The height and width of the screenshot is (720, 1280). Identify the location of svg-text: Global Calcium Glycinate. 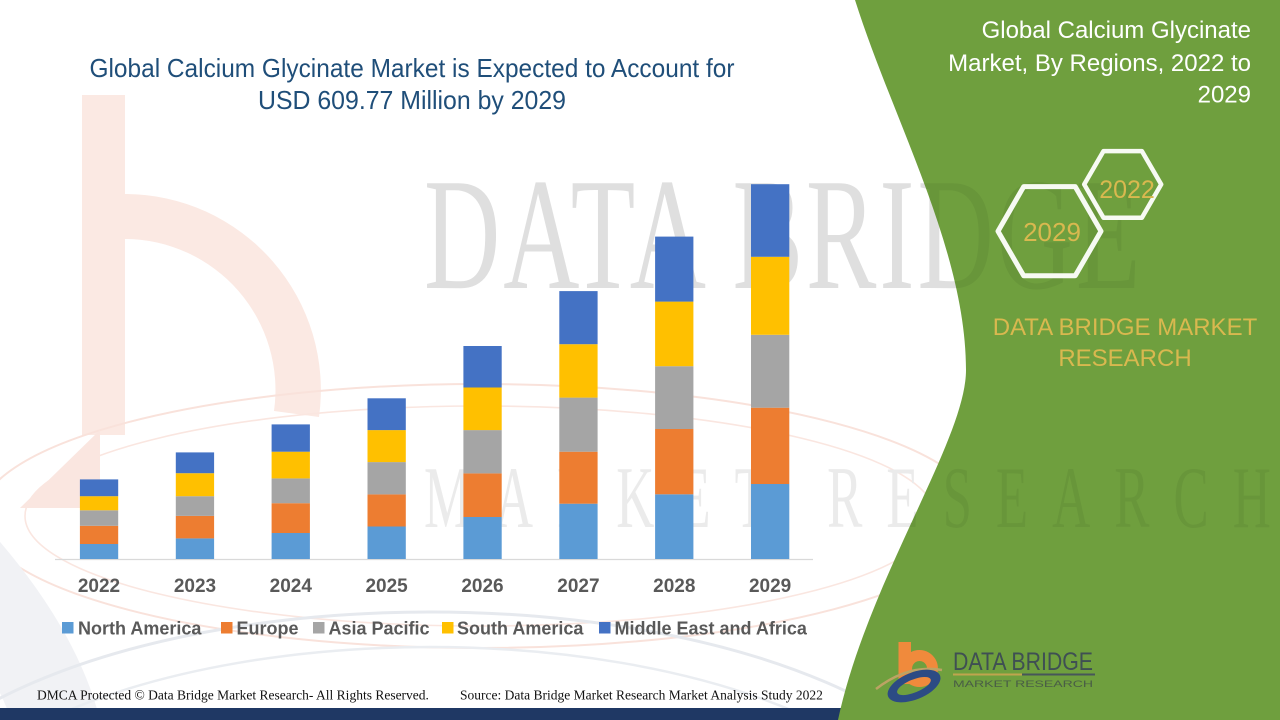
(1116, 30).